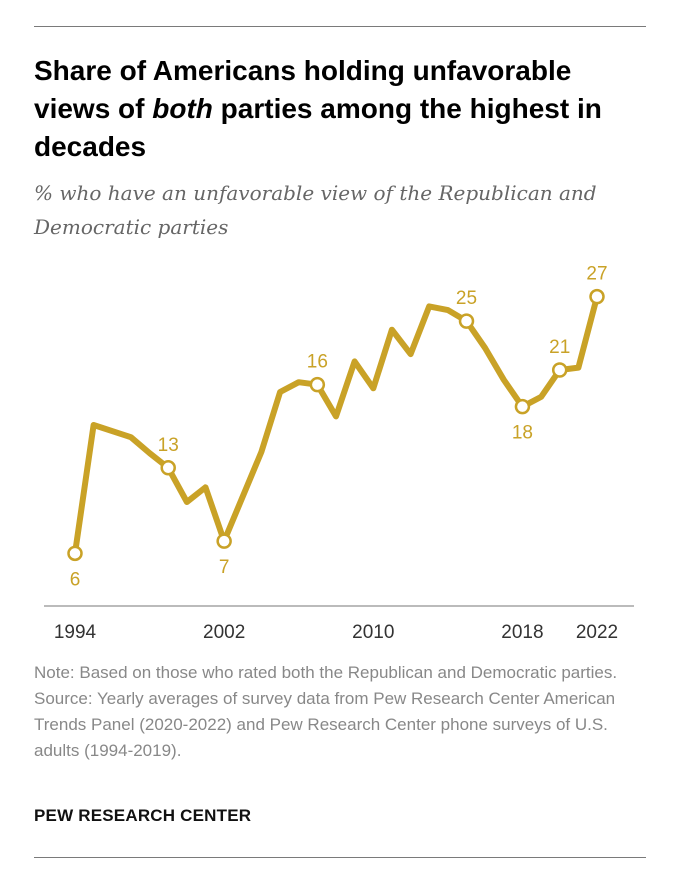  What do you see at coordinates (597, 632) in the screenshot?
I see `x-tick-label: 2022` at bounding box center [597, 632].